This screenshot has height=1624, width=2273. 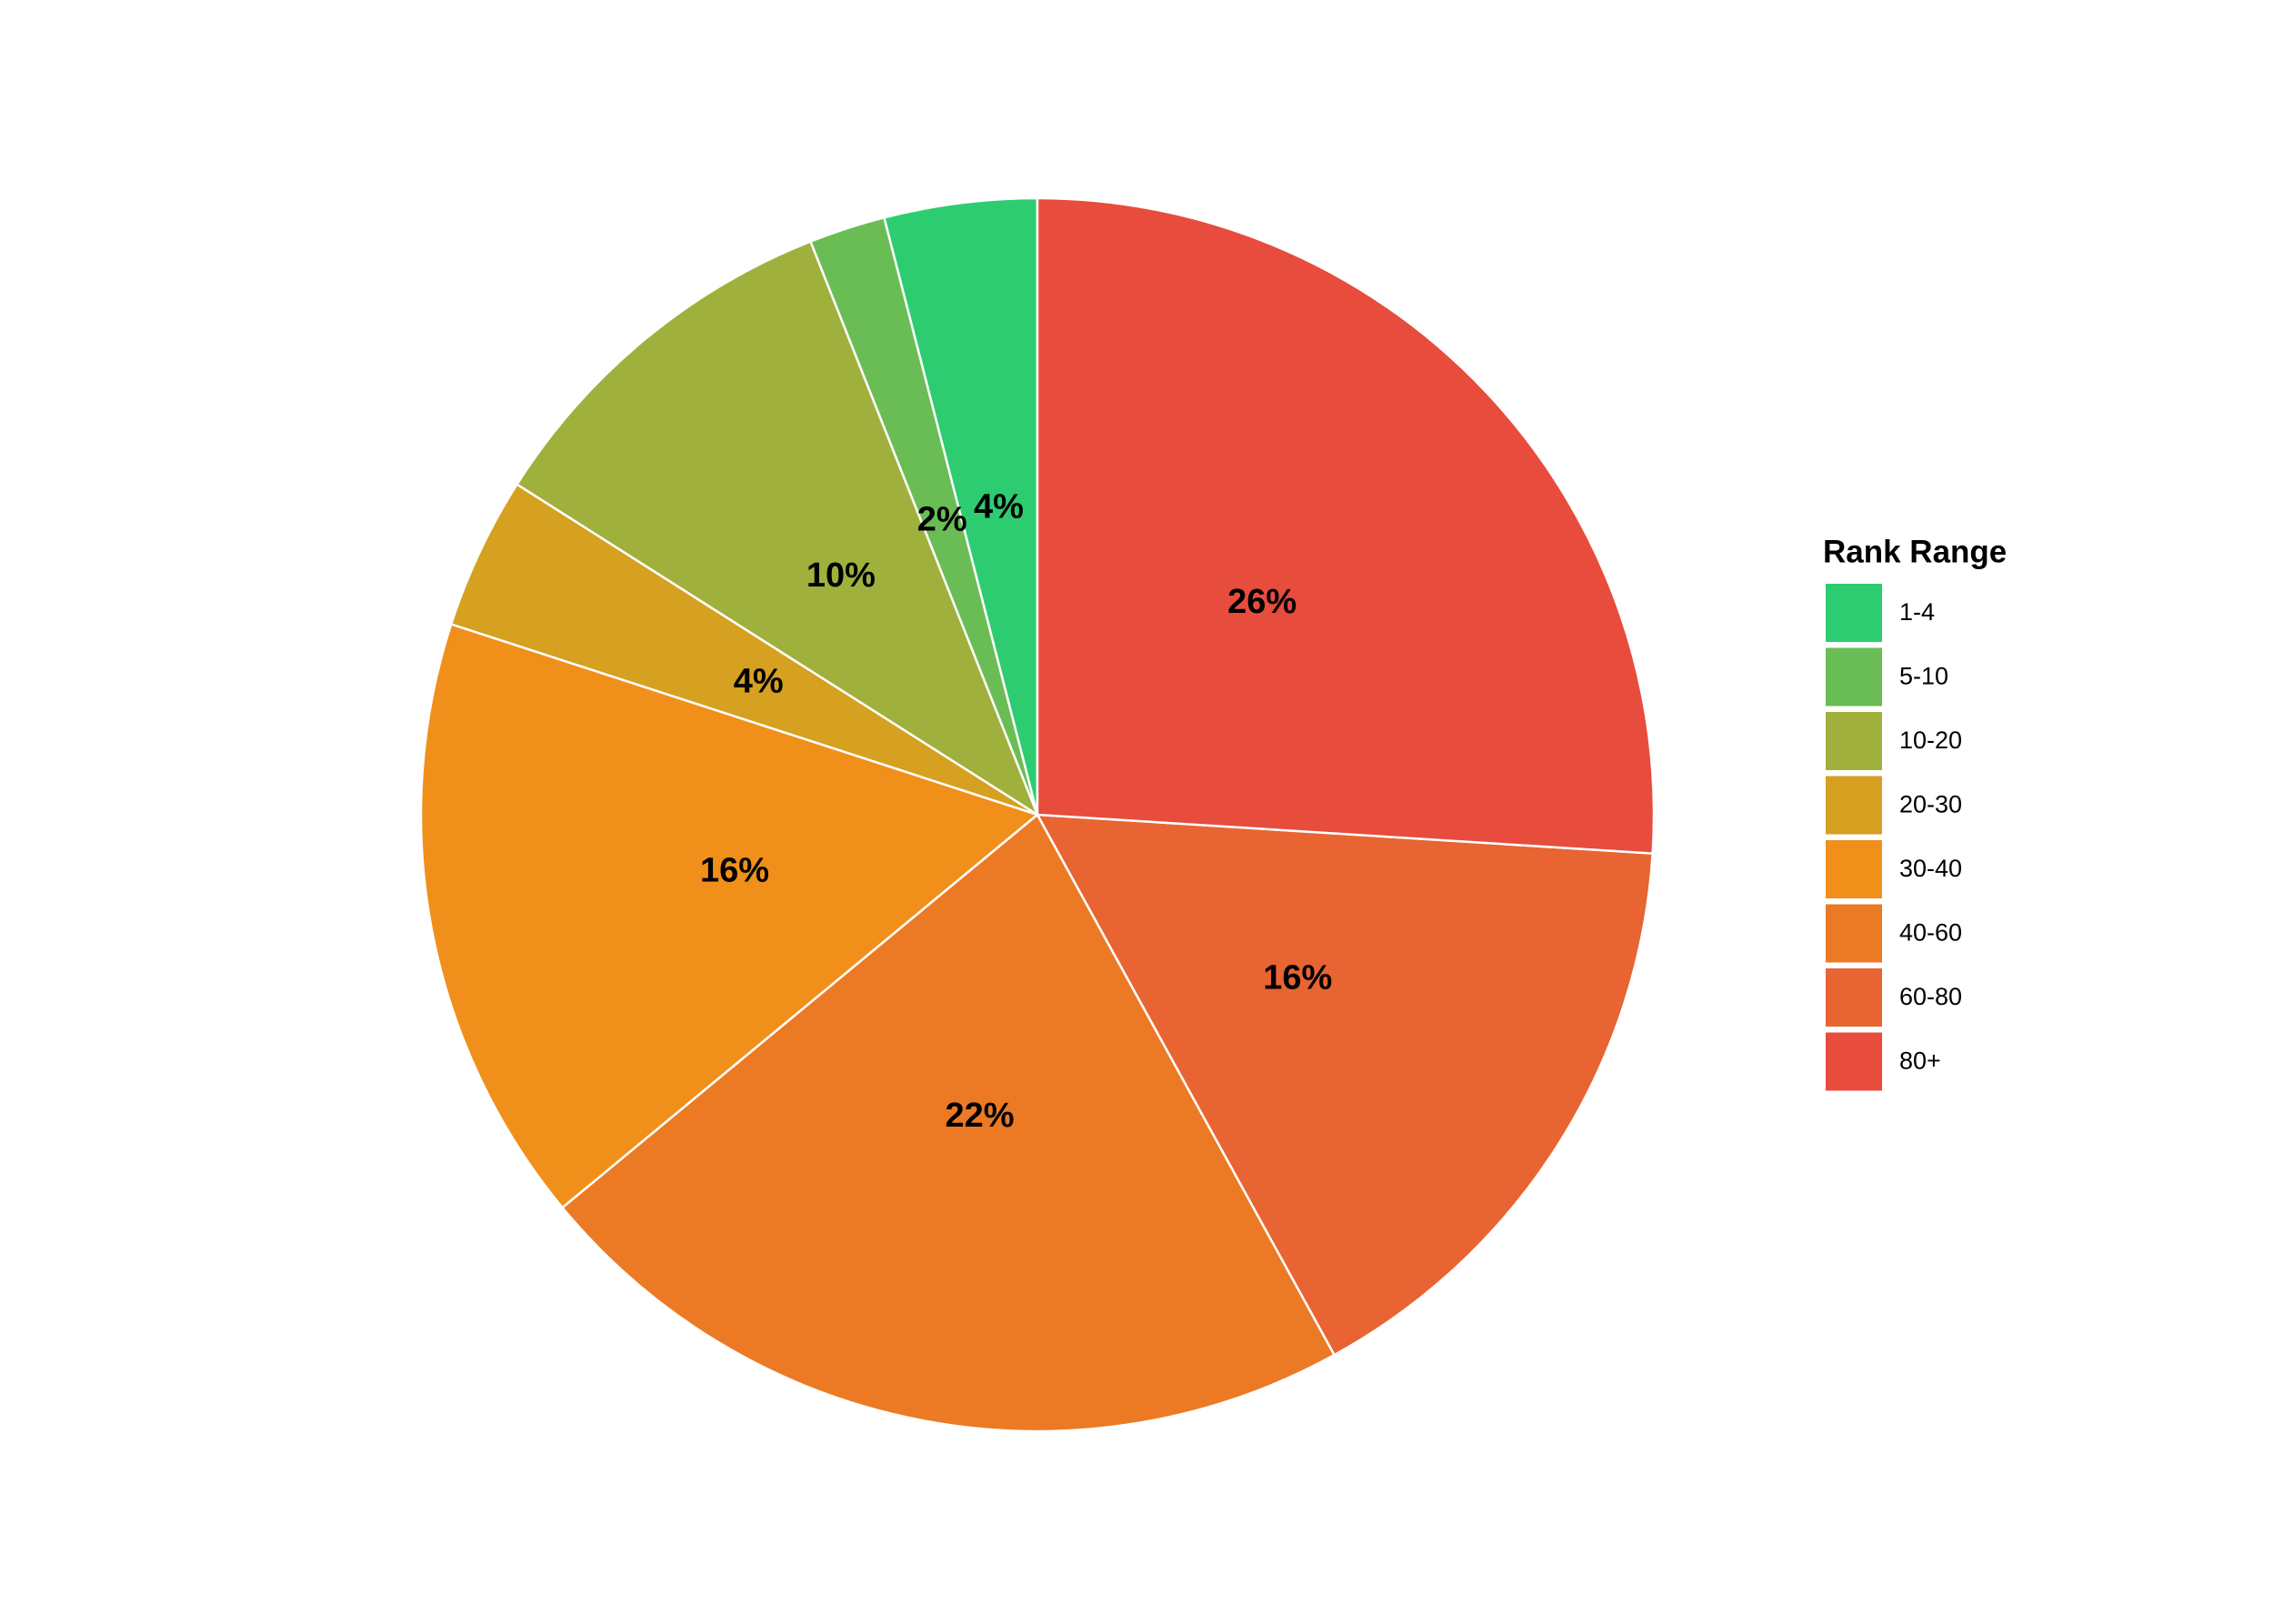 I want to click on legend-label: 80+, so click(x=1920, y=1061).